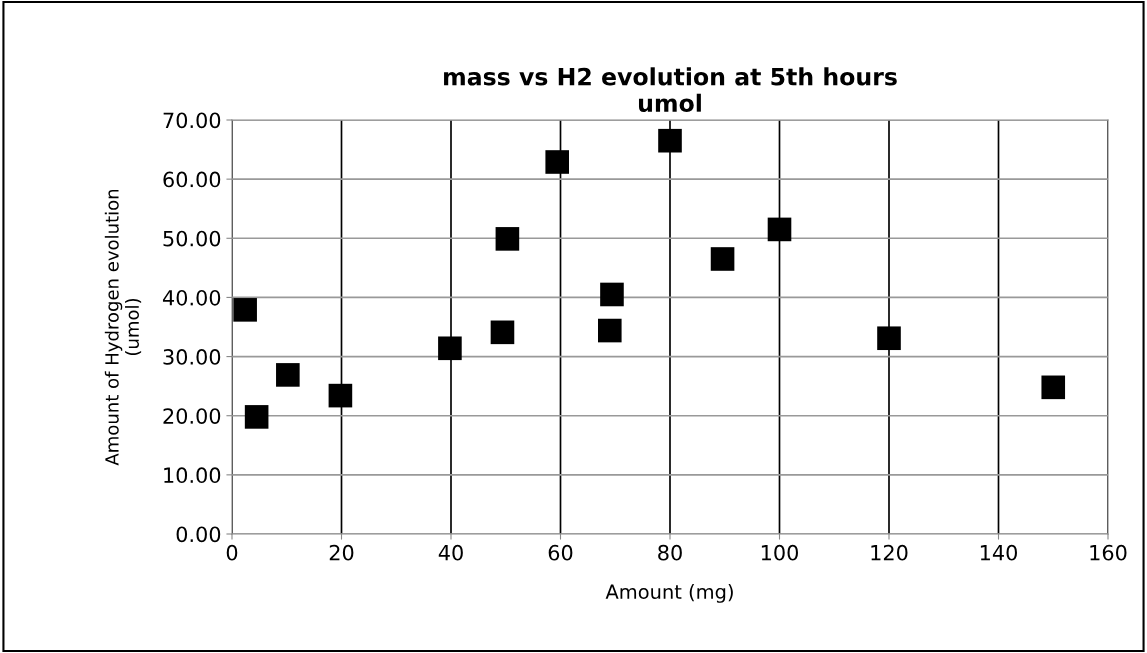  What do you see at coordinates (191, 297) in the screenshot?
I see `y-tick-label: 40.00` at bounding box center [191, 297].